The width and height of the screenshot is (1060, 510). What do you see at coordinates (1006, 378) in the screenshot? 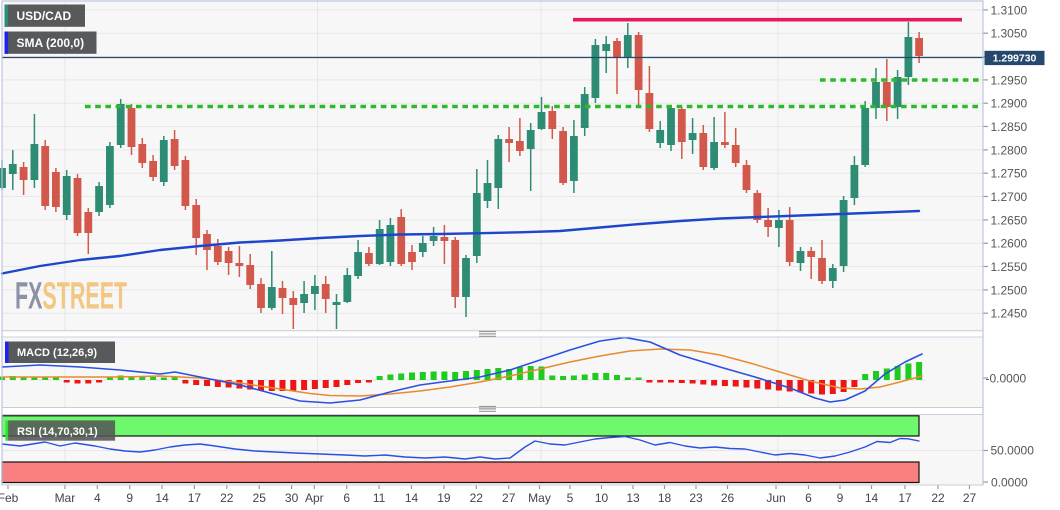
I see `svg-text: -0.0000` at bounding box center [1006, 378].